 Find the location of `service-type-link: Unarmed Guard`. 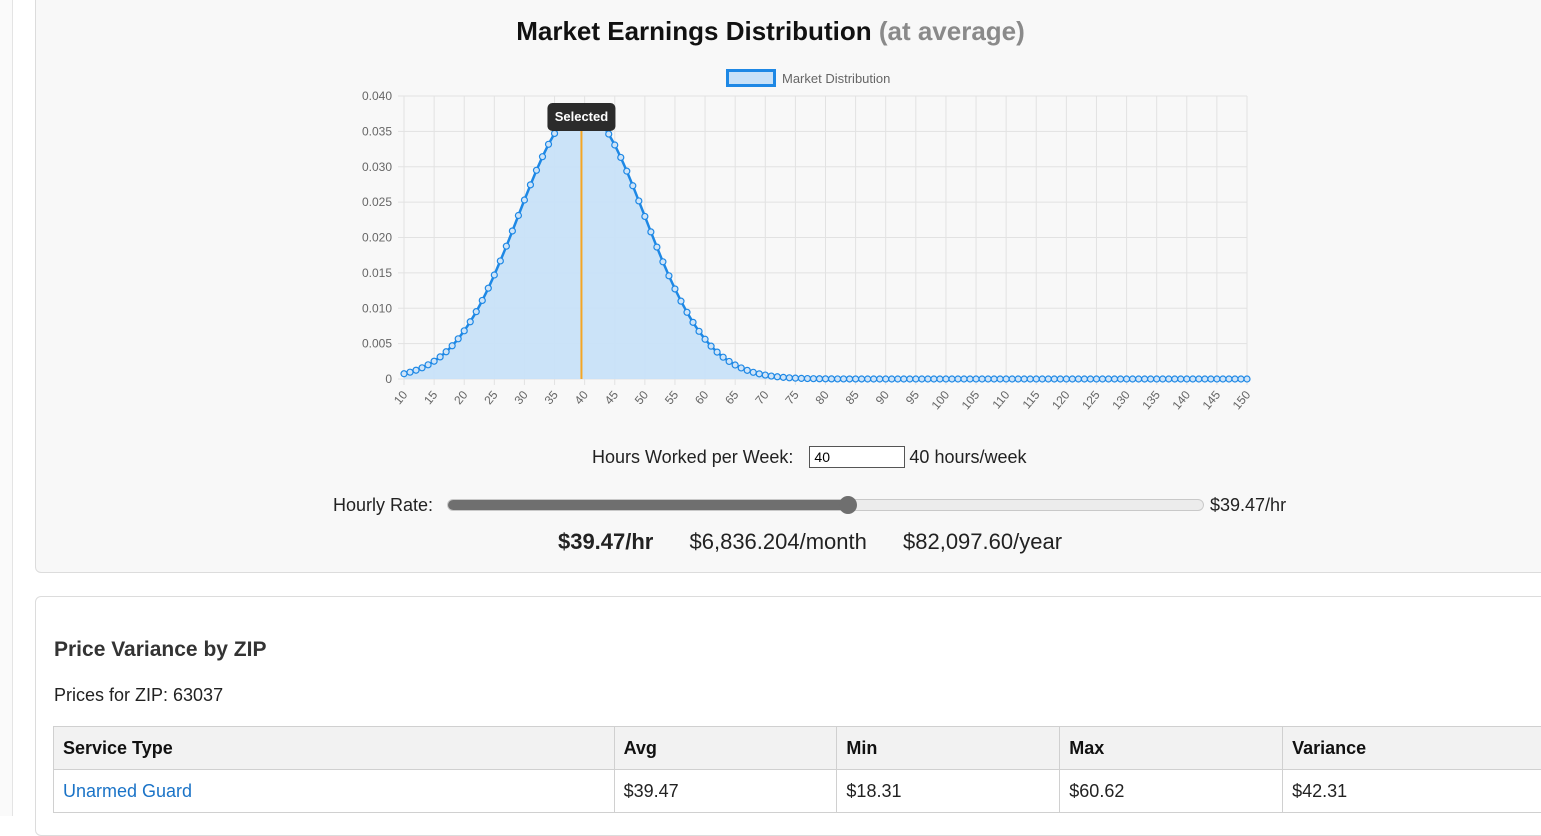

service-type-link: Unarmed Guard is located at coordinates (127, 791).